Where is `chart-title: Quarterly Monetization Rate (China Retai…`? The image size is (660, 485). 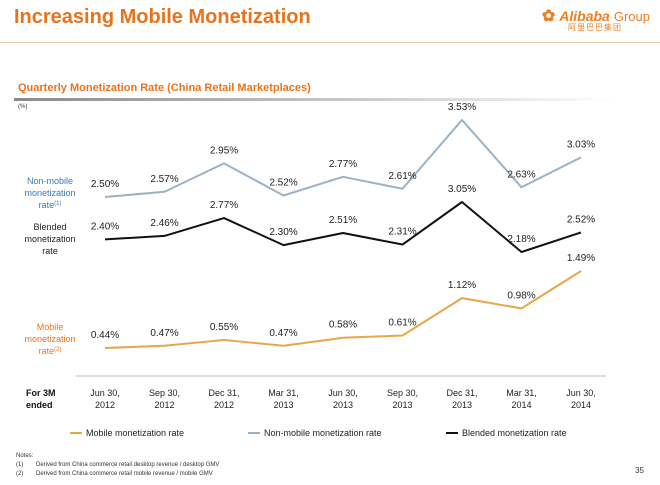
chart-title: Quarterly Monetization Rate (China Retai… is located at coordinates (164, 88).